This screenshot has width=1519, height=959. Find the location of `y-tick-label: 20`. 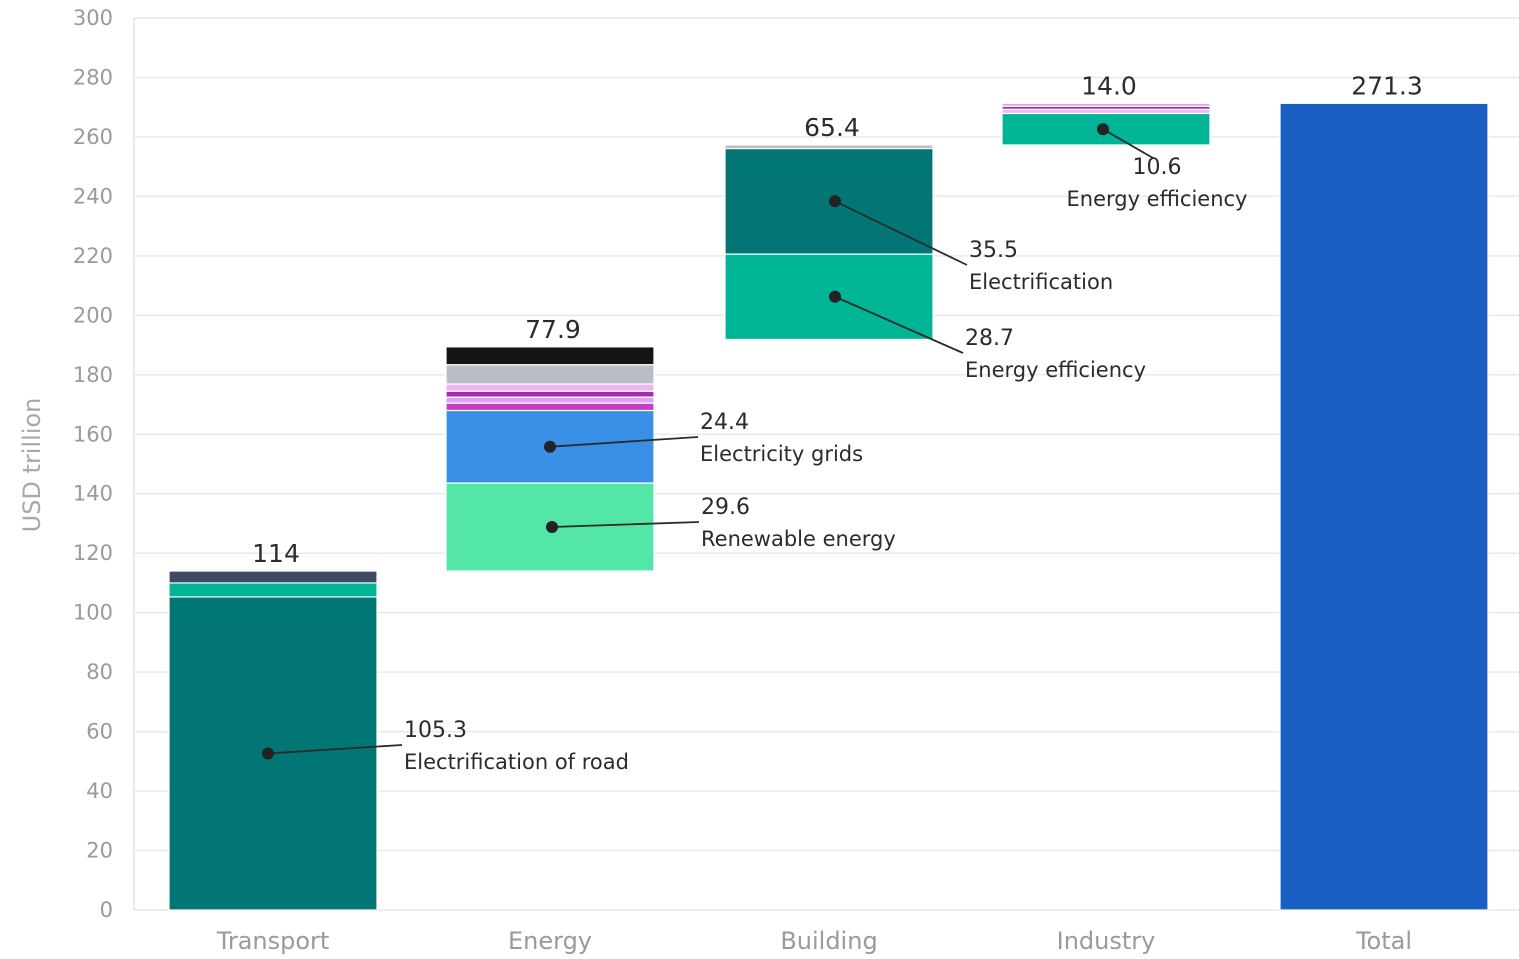

y-tick-label: 20 is located at coordinates (99, 851).